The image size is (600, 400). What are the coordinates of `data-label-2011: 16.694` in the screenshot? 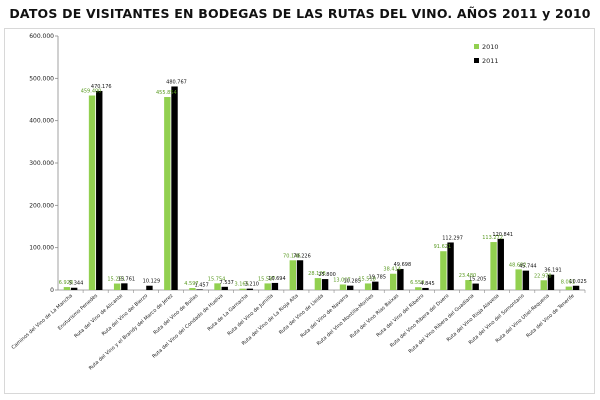 It's located at (277, 279).